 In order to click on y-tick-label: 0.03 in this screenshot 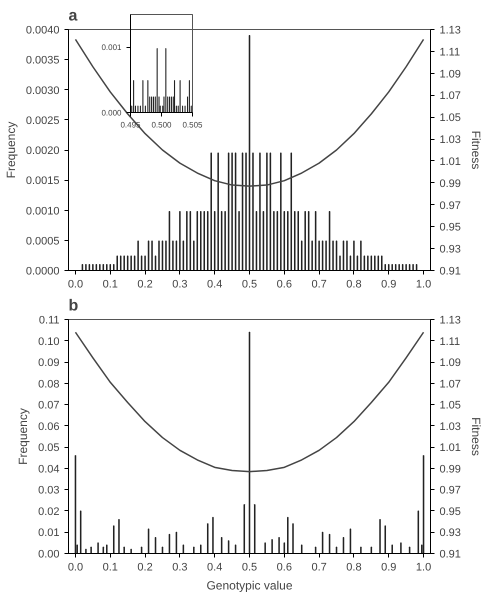, I will do `click(49, 490)`.